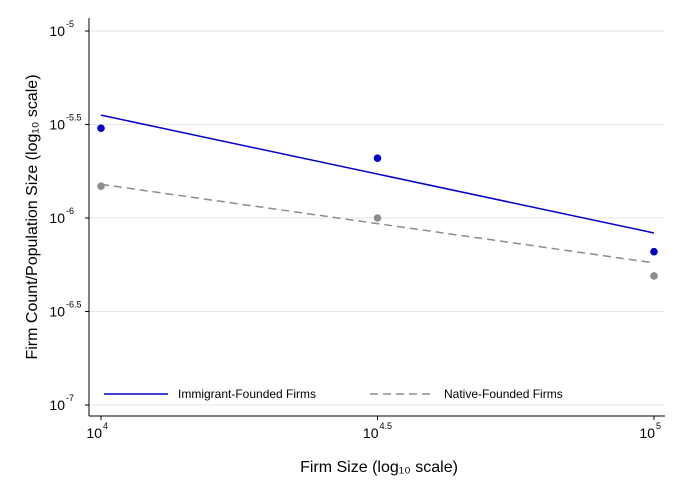  What do you see at coordinates (105, 426) in the screenshot?
I see `x-tick-exponent: 4` at bounding box center [105, 426].